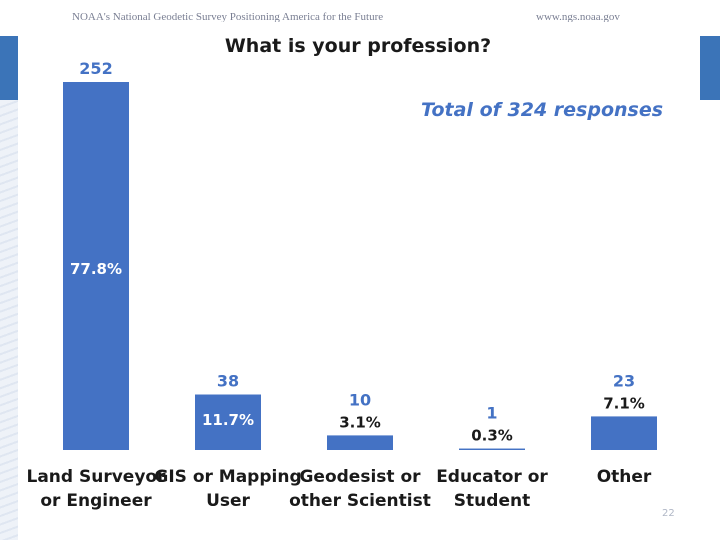  Describe the element at coordinates (578, 17) in the screenshot. I see `header-url: www.ngs.noaa.gov` at that location.